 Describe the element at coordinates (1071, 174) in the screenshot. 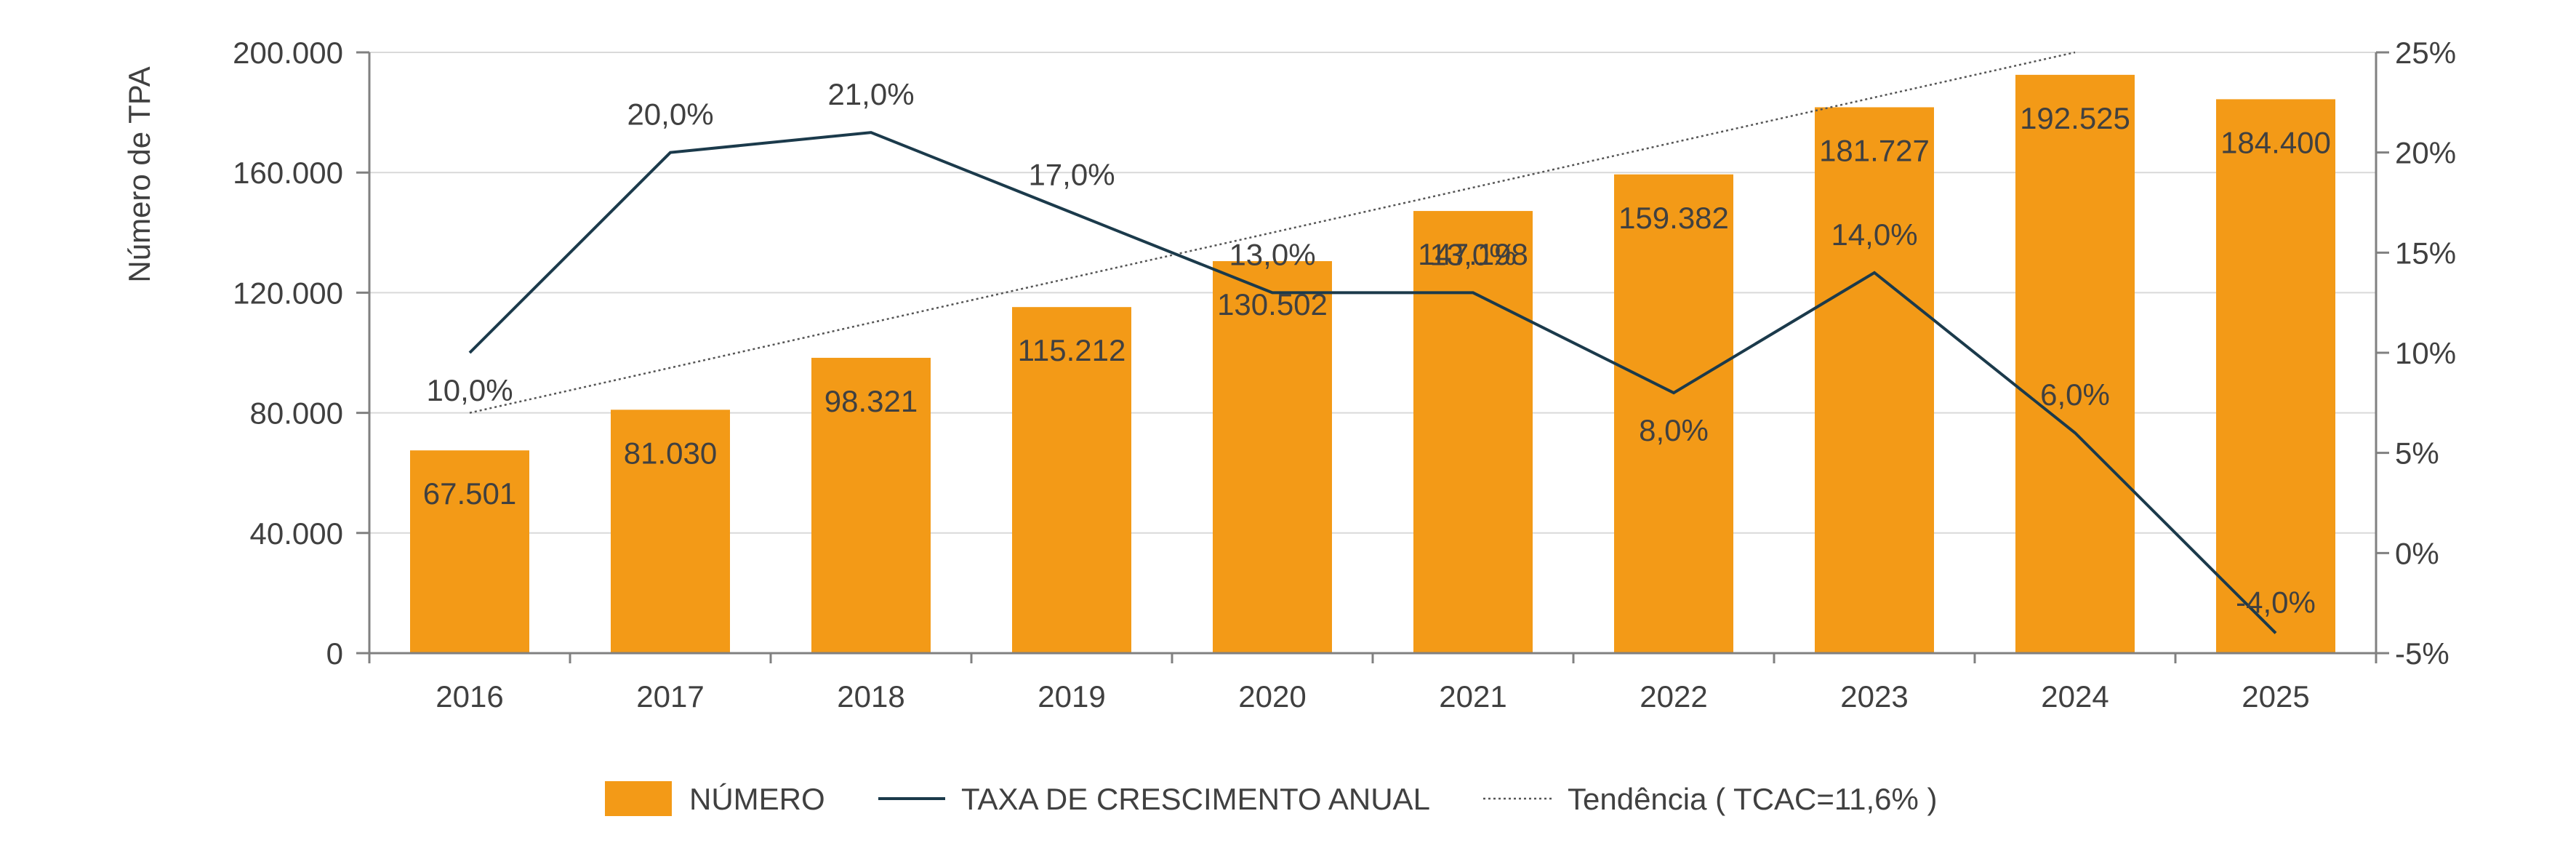

I see `growth-value-label: 17,0%` at that location.